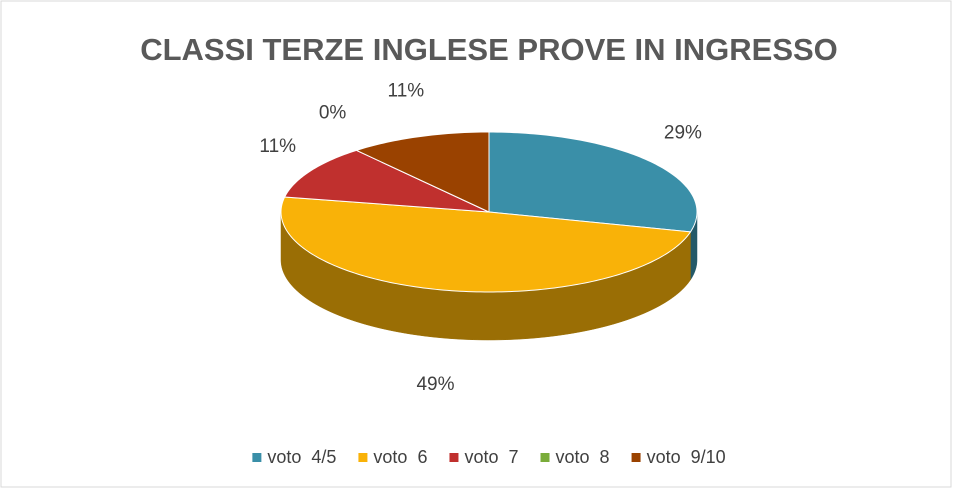 This screenshot has height=489, width=953. Describe the element at coordinates (333, 112) in the screenshot. I see `data-label: 0%` at that location.